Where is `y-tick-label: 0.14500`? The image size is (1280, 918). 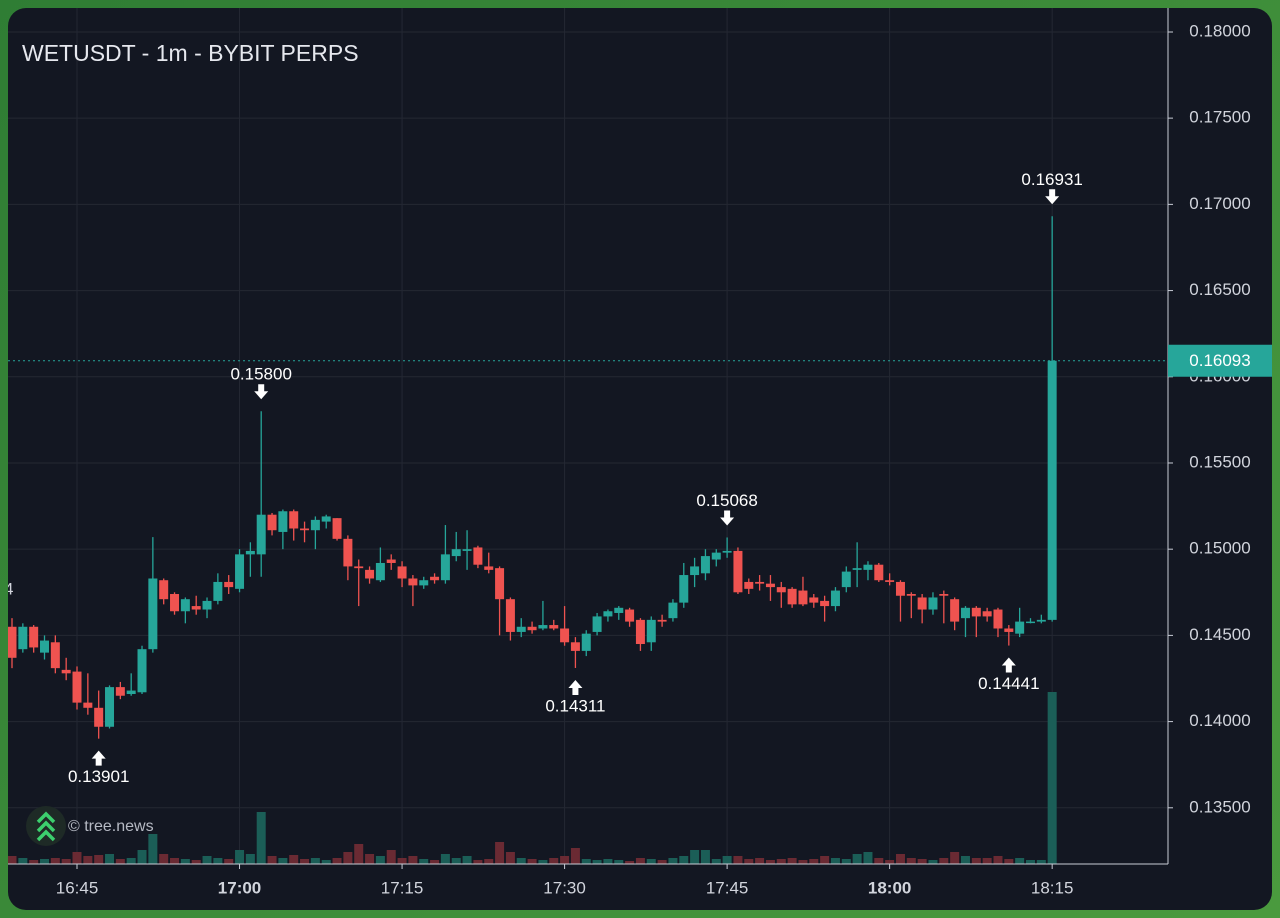
y-tick-label: 0.14500 is located at coordinates (1219, 634).